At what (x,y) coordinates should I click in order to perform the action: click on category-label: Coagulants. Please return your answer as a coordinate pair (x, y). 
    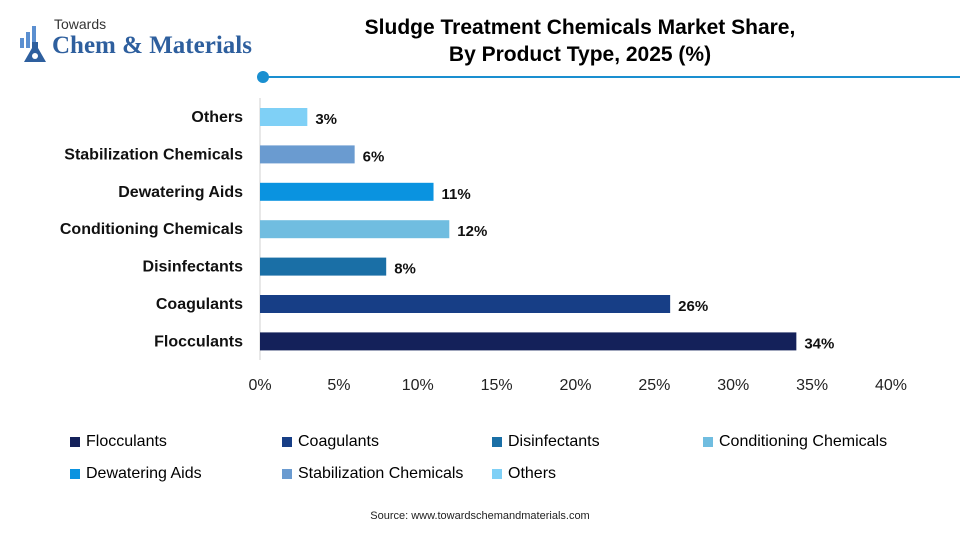
    Looking at the image, I should click on (199, 304).